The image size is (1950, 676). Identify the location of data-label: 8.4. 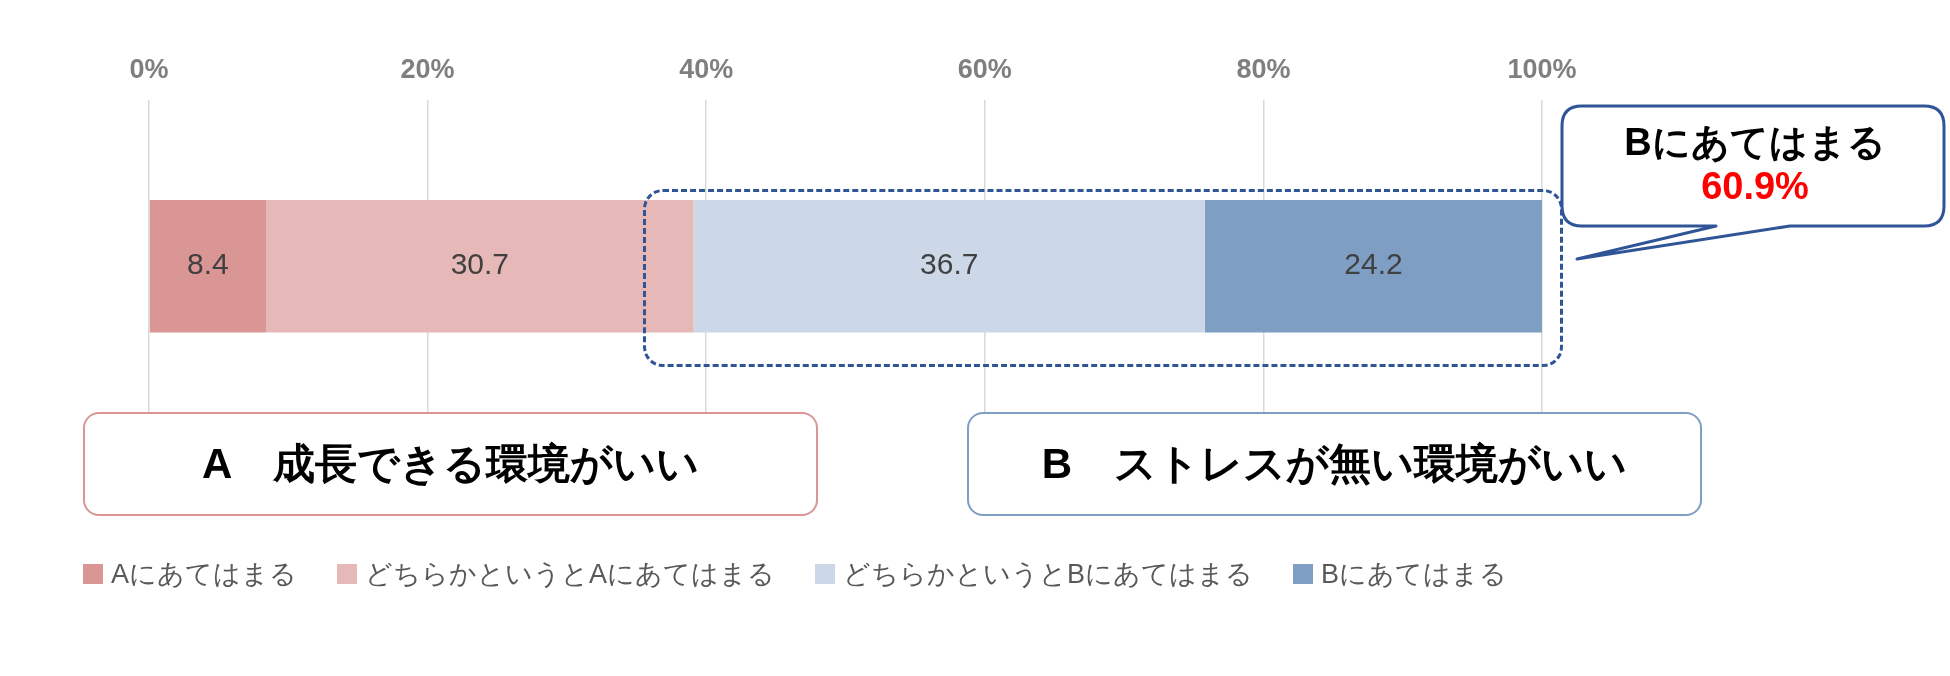
(208, 264).